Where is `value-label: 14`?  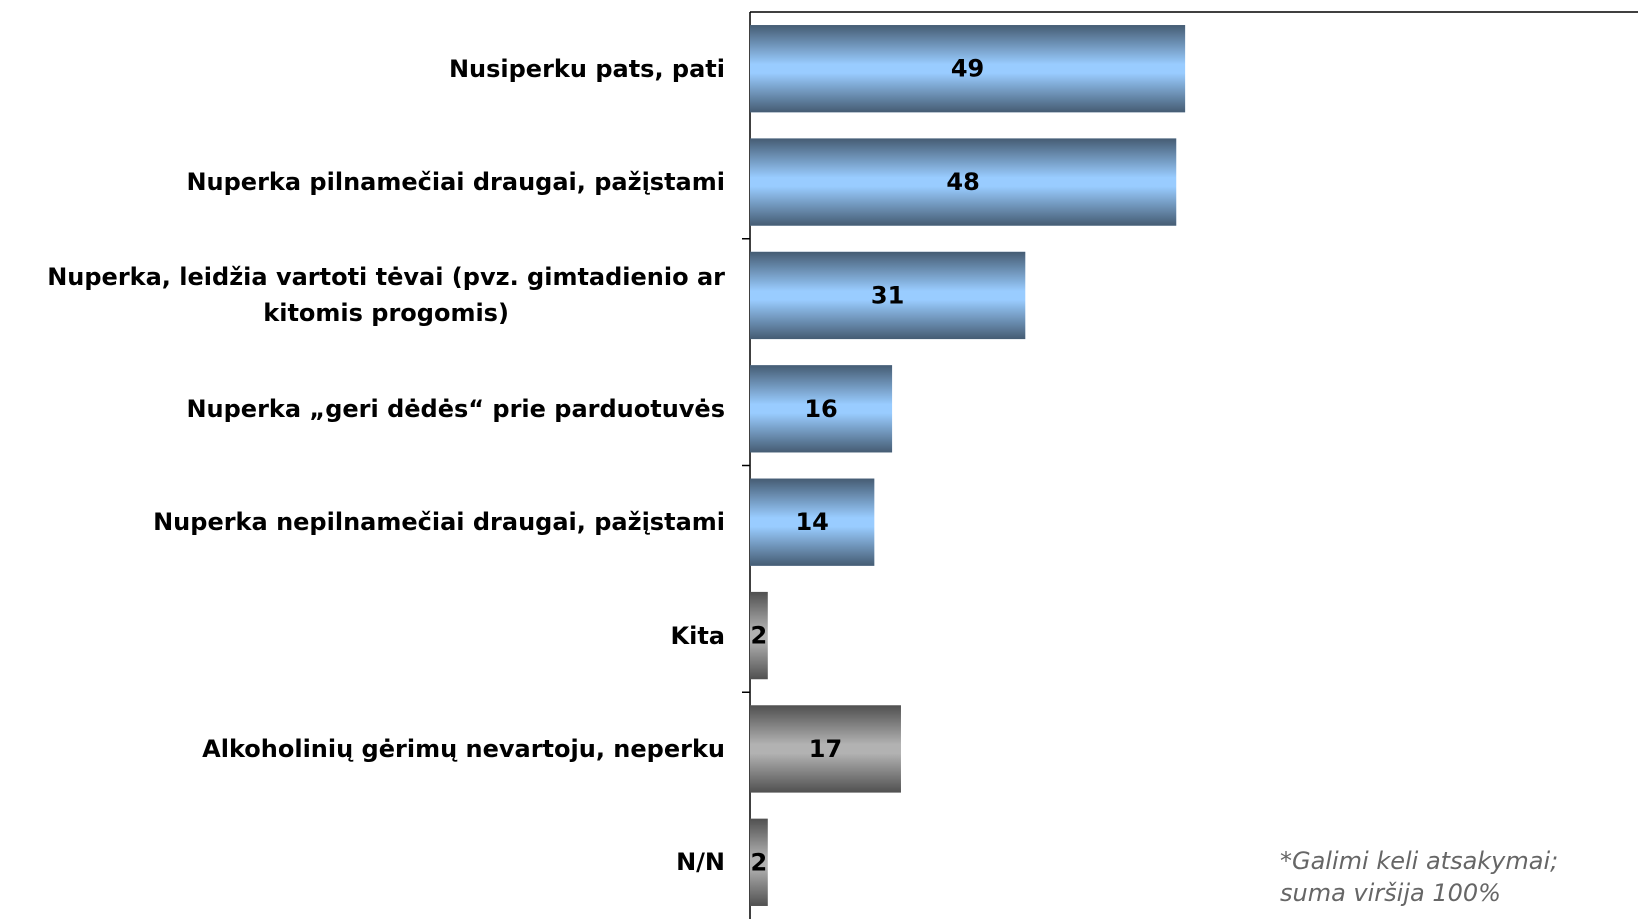 value-label: 14 is located at coordinates (811, 522).